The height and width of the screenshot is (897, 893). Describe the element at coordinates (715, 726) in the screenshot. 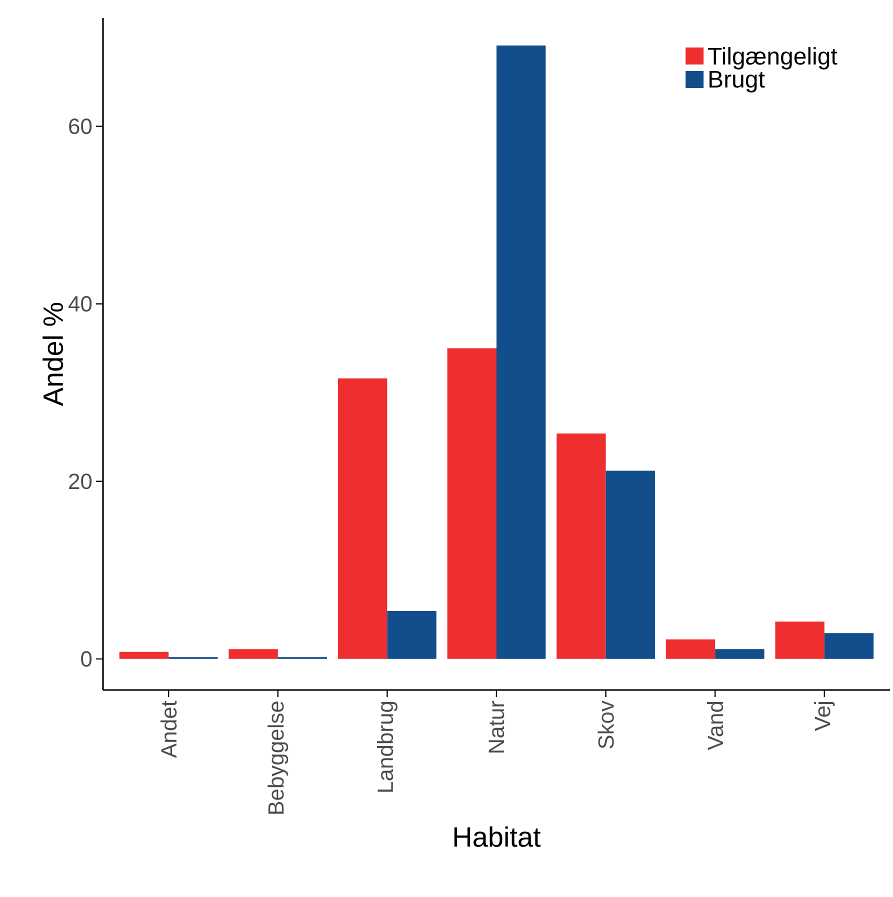

I see `x-tick-label: Vand` at that location.